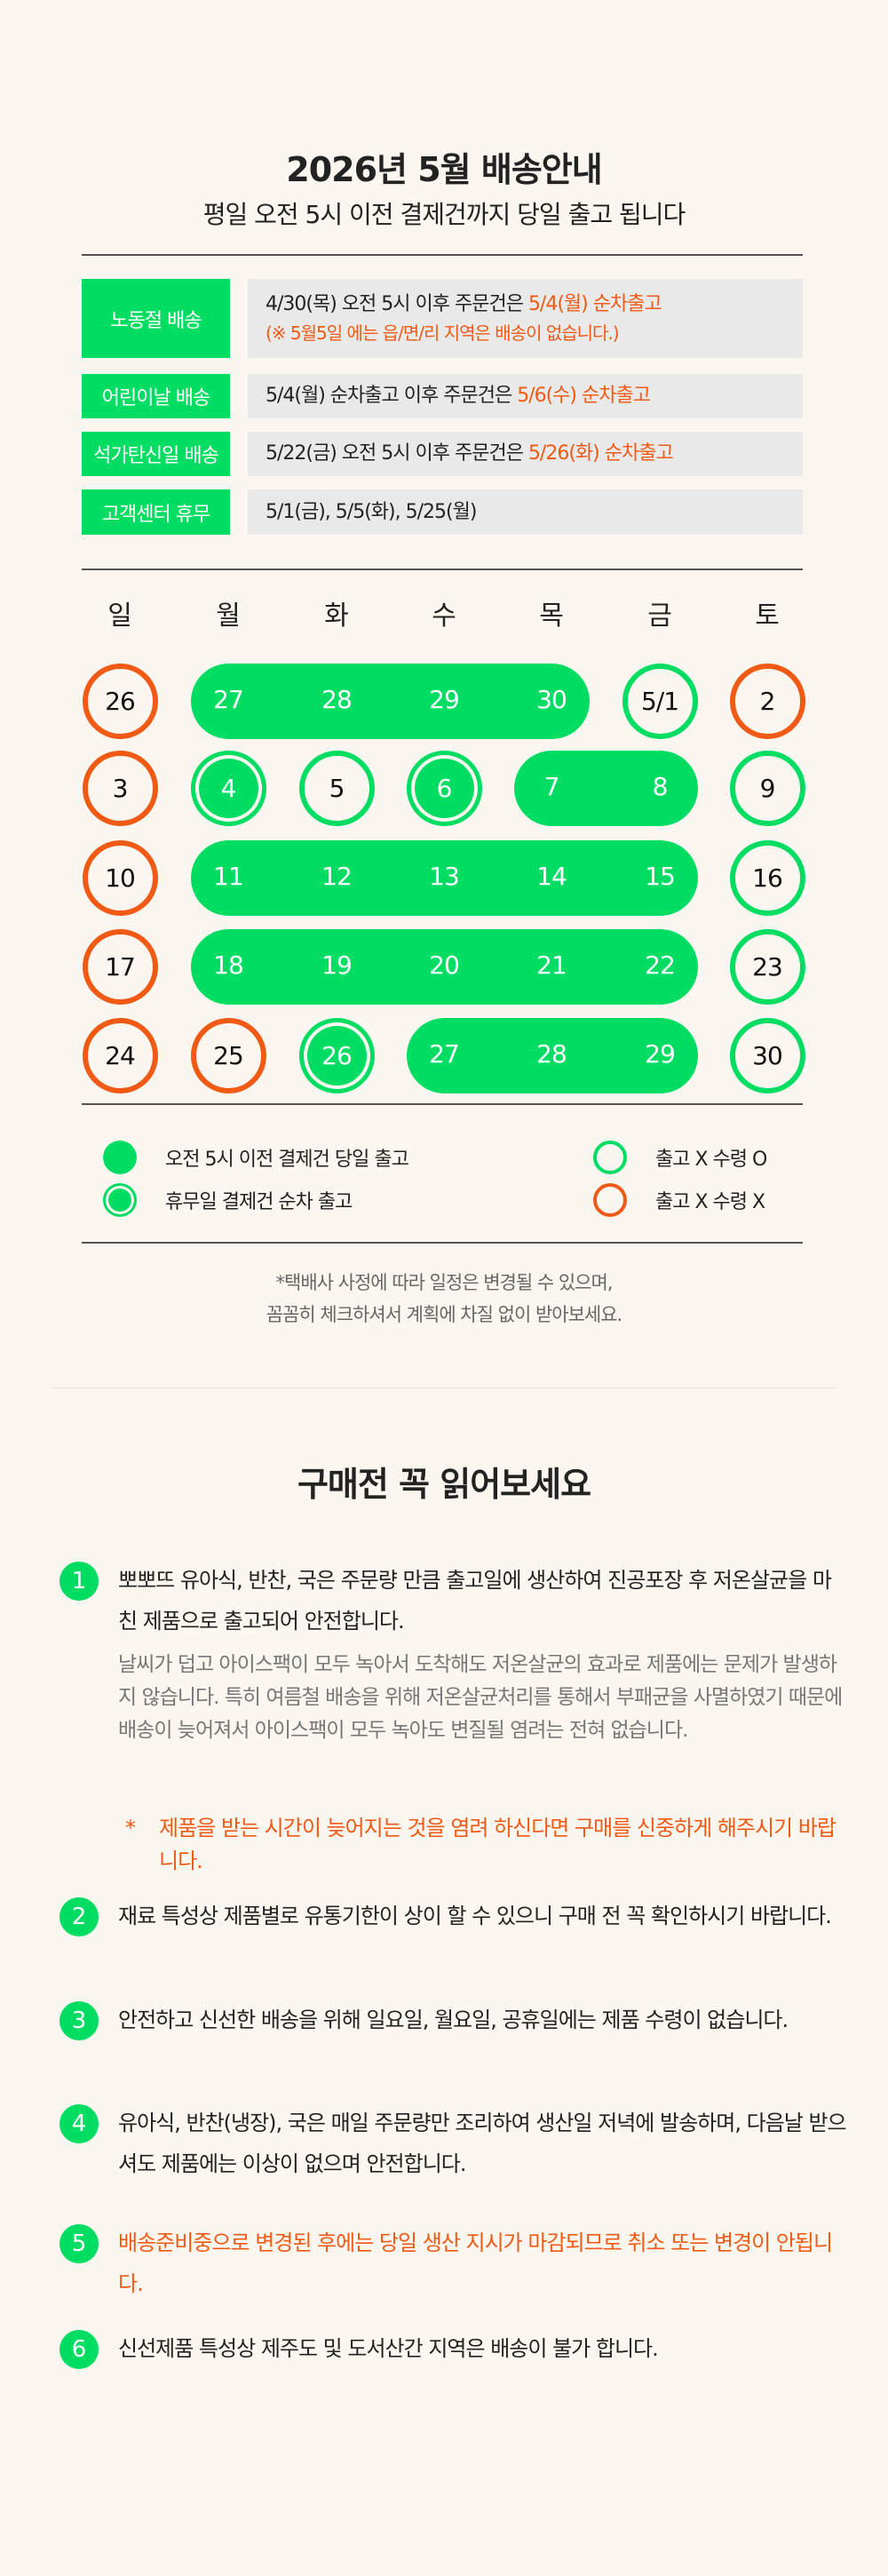 Image resolution: width=888 pixels, height=2576 pixels. Describe the element at coordinates (228, 788) in the screenshot. I see `calendar-day-seq: 4` at that location.